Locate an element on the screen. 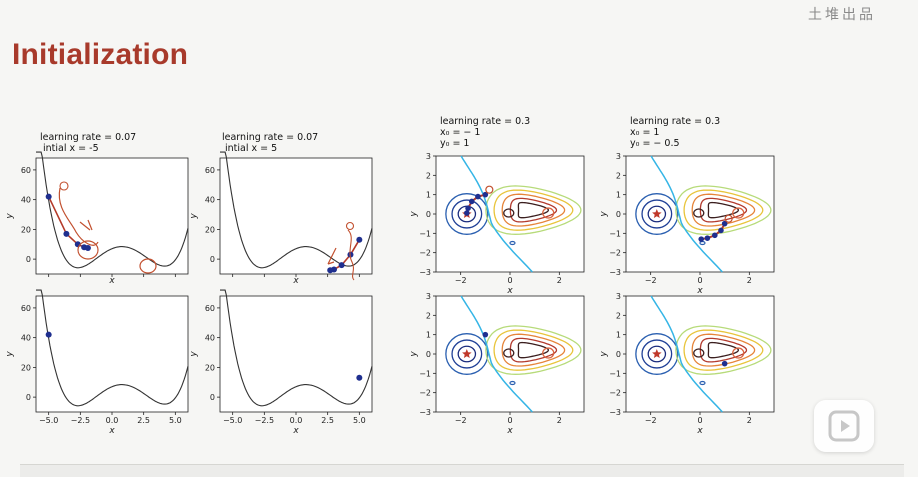 This screenshot has height=477, width=918. x-tick-label: −5.0 is located at coordinates (48, 420).